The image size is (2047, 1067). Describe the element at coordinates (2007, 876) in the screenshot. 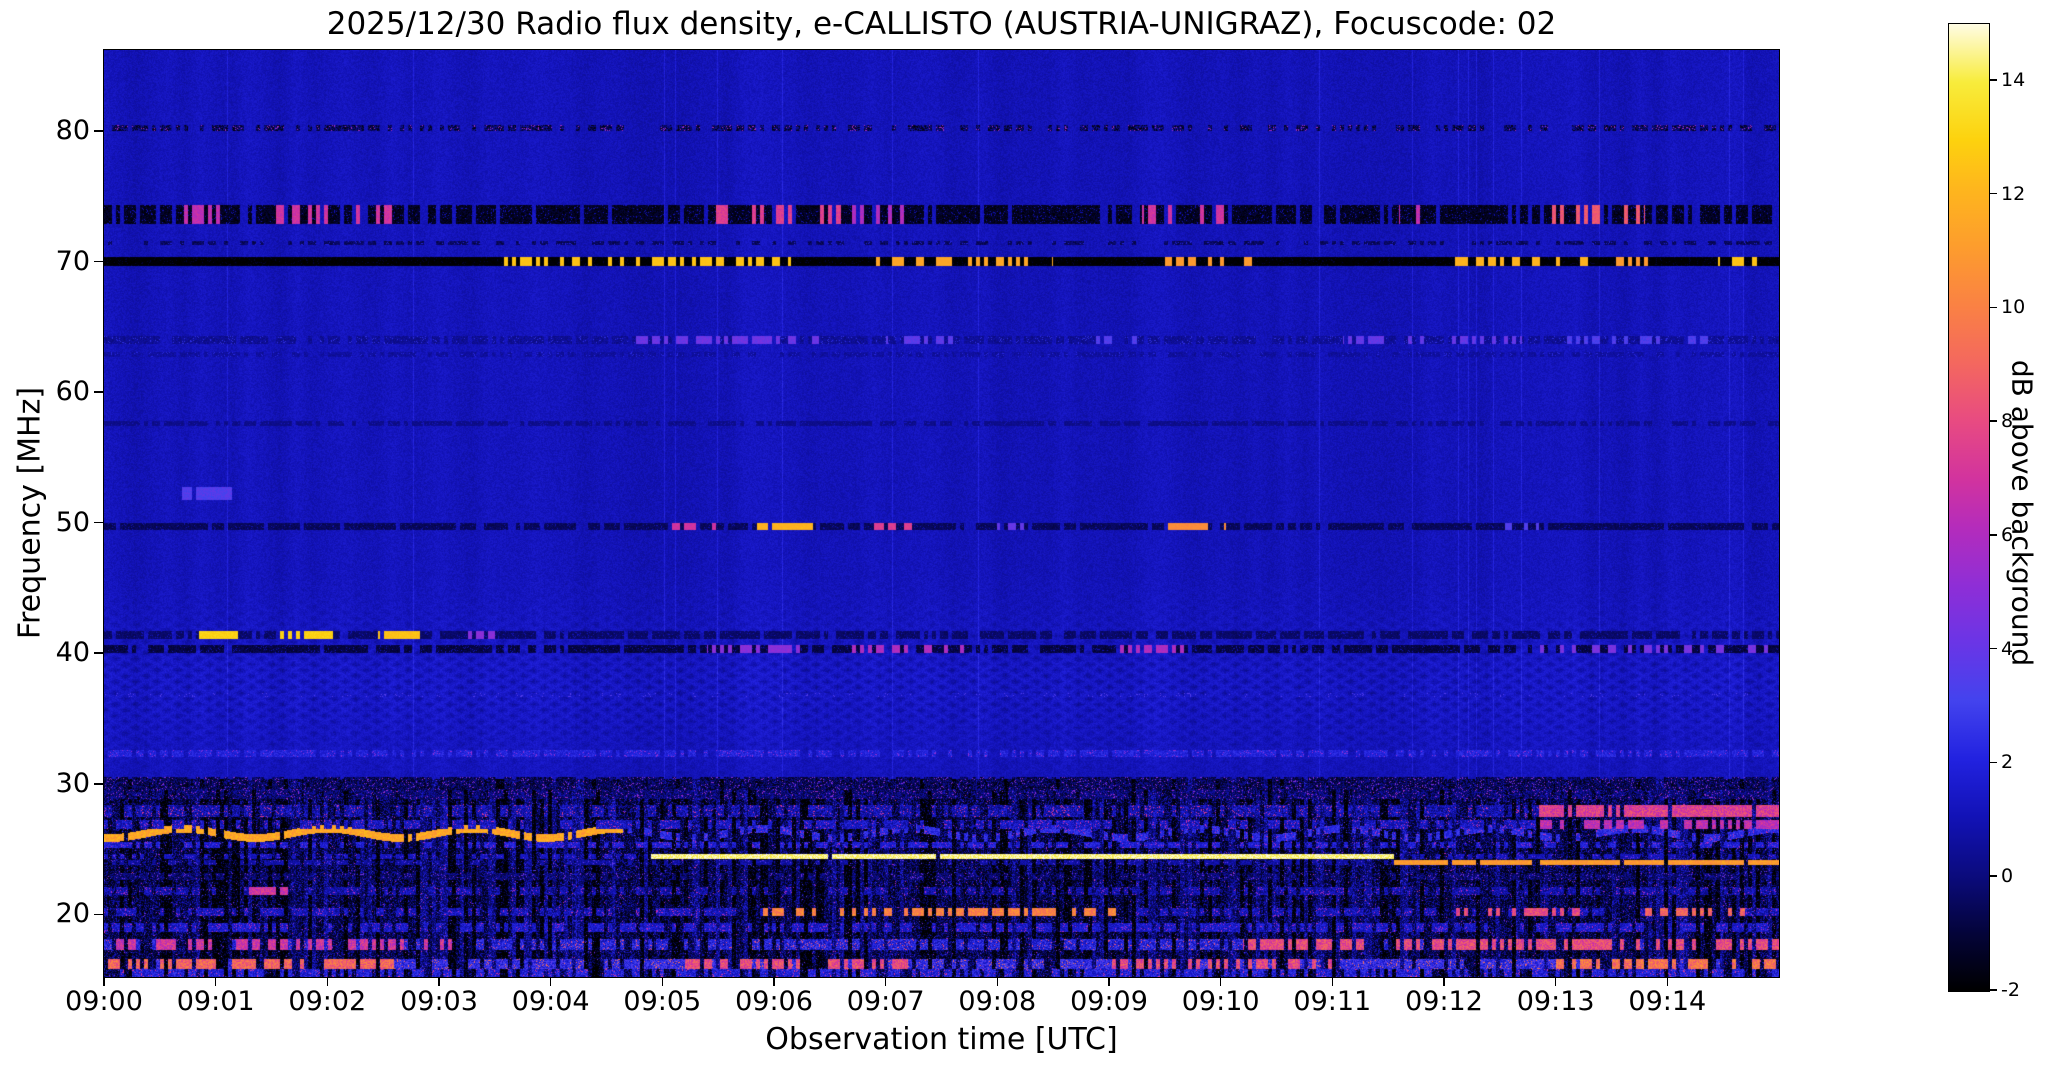

I see `colorbar-tick-label: 0` at that location.